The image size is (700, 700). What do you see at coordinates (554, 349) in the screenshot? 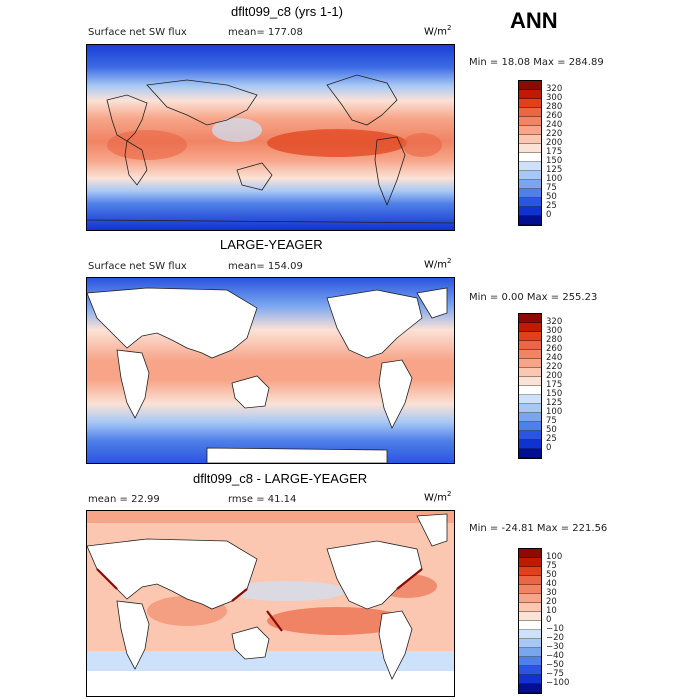
I see `colorbar-tick-label: 260` at bounding box center [554, 349].